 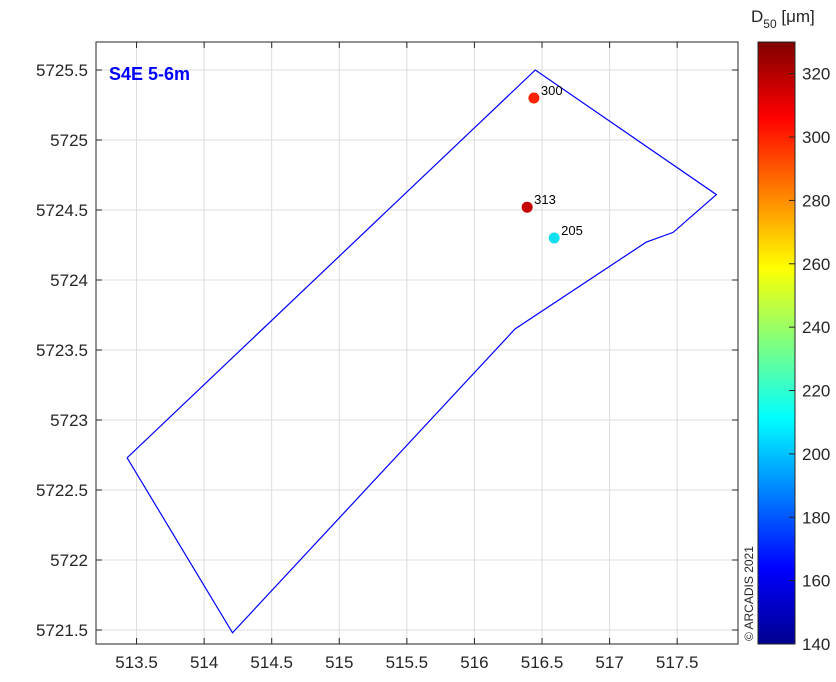 I want to click on data-point-label: 205, so click(x=572, y=230).